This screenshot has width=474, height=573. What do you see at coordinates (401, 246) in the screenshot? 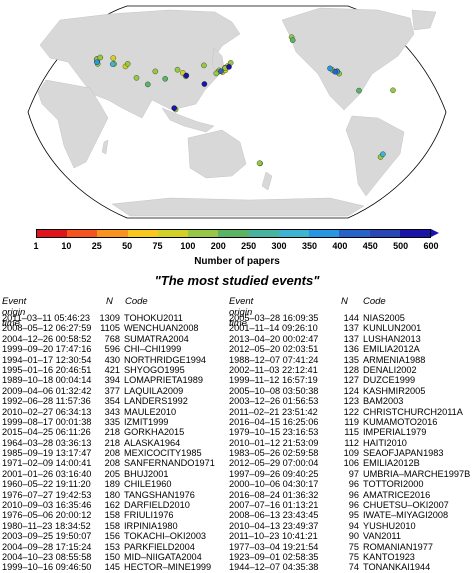
I see `colorbar-tick-label: 500` at bounding box center [401, 246].